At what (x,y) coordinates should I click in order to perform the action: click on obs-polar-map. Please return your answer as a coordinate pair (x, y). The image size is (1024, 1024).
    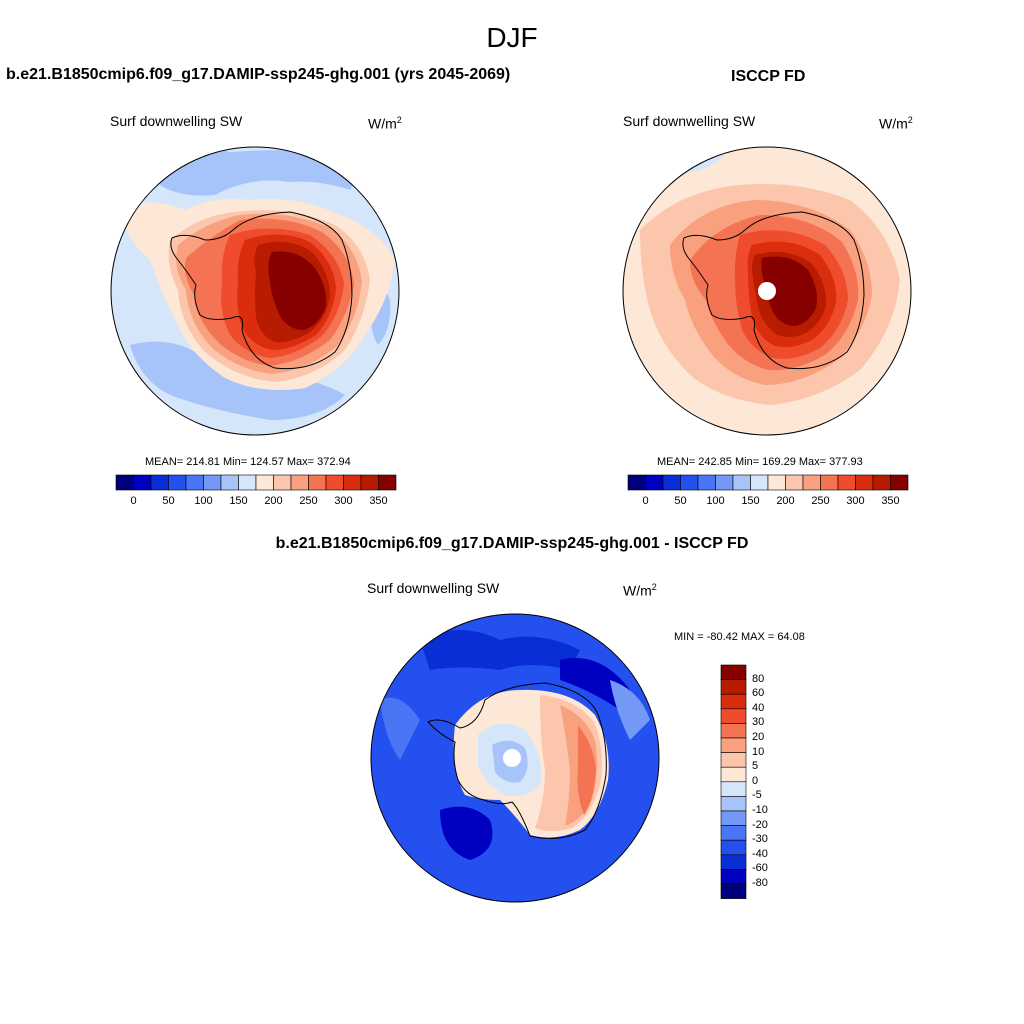
    Looking at the image, I should click on (767, 291).